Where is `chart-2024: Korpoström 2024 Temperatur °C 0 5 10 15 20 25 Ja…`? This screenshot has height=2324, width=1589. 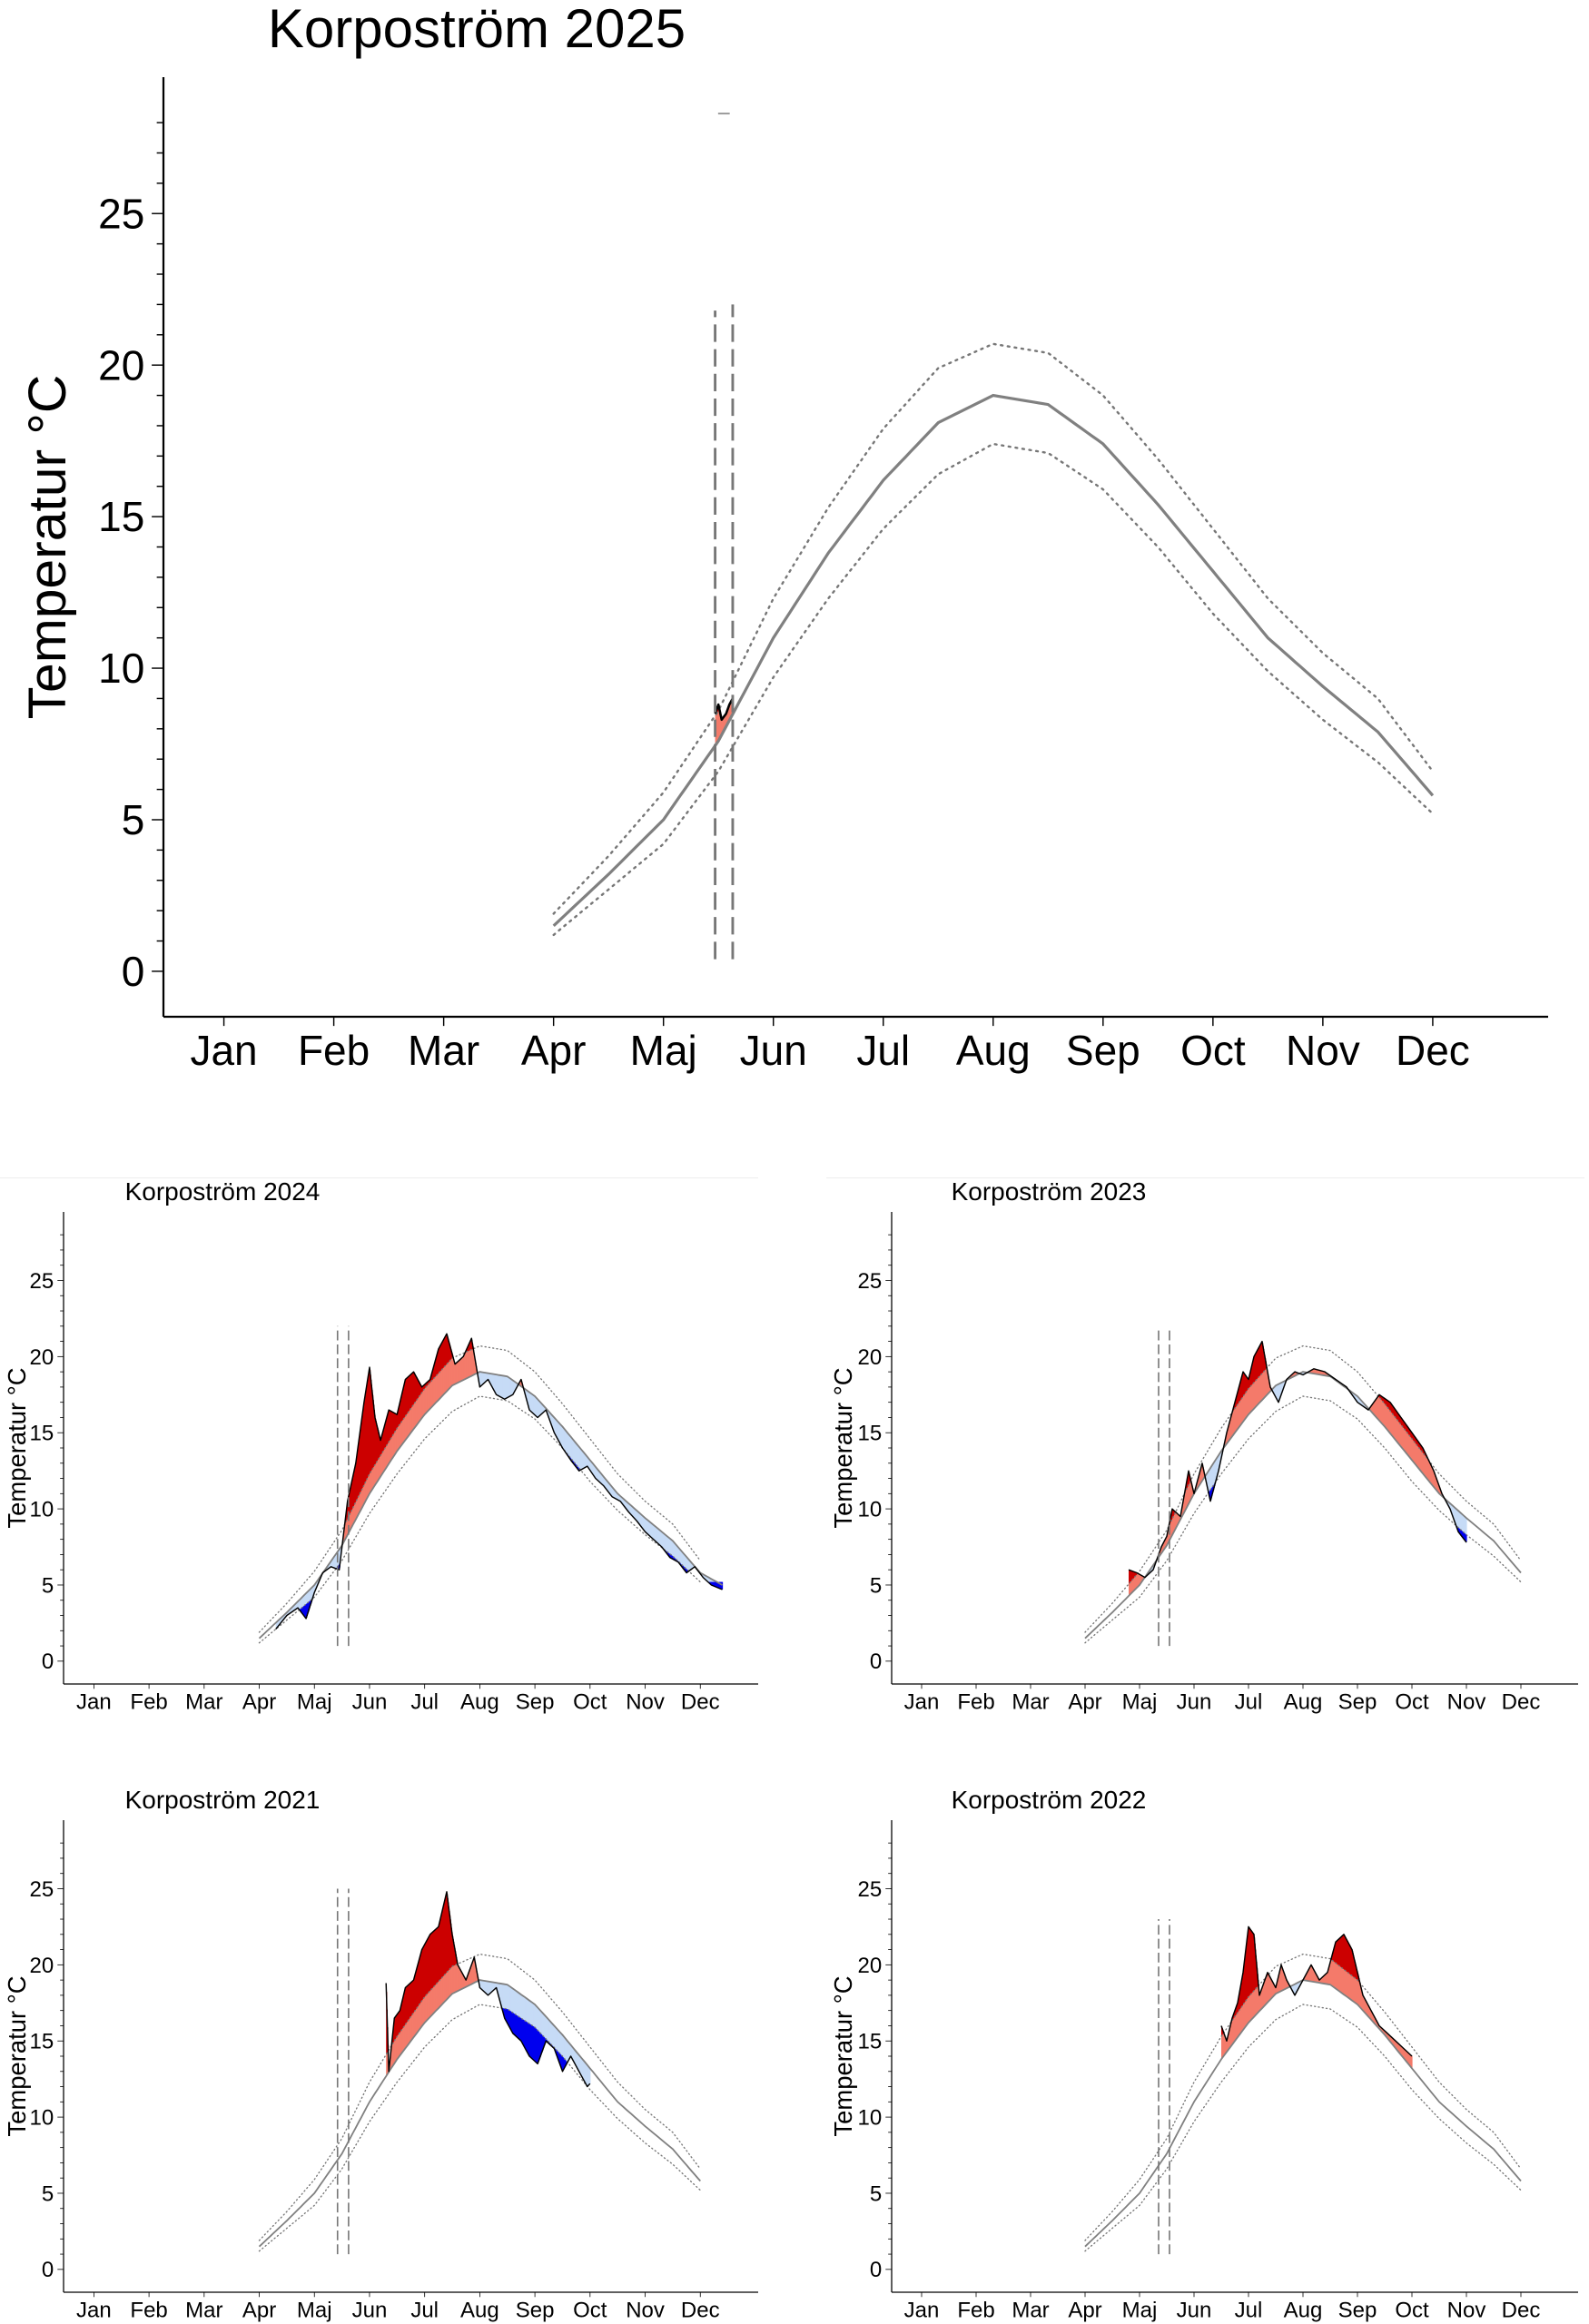
chart-2024: Korpoström 2024 Temperatur °C 0 5 10 15 20 25 Ja… is located at coordinates (380, 1446).